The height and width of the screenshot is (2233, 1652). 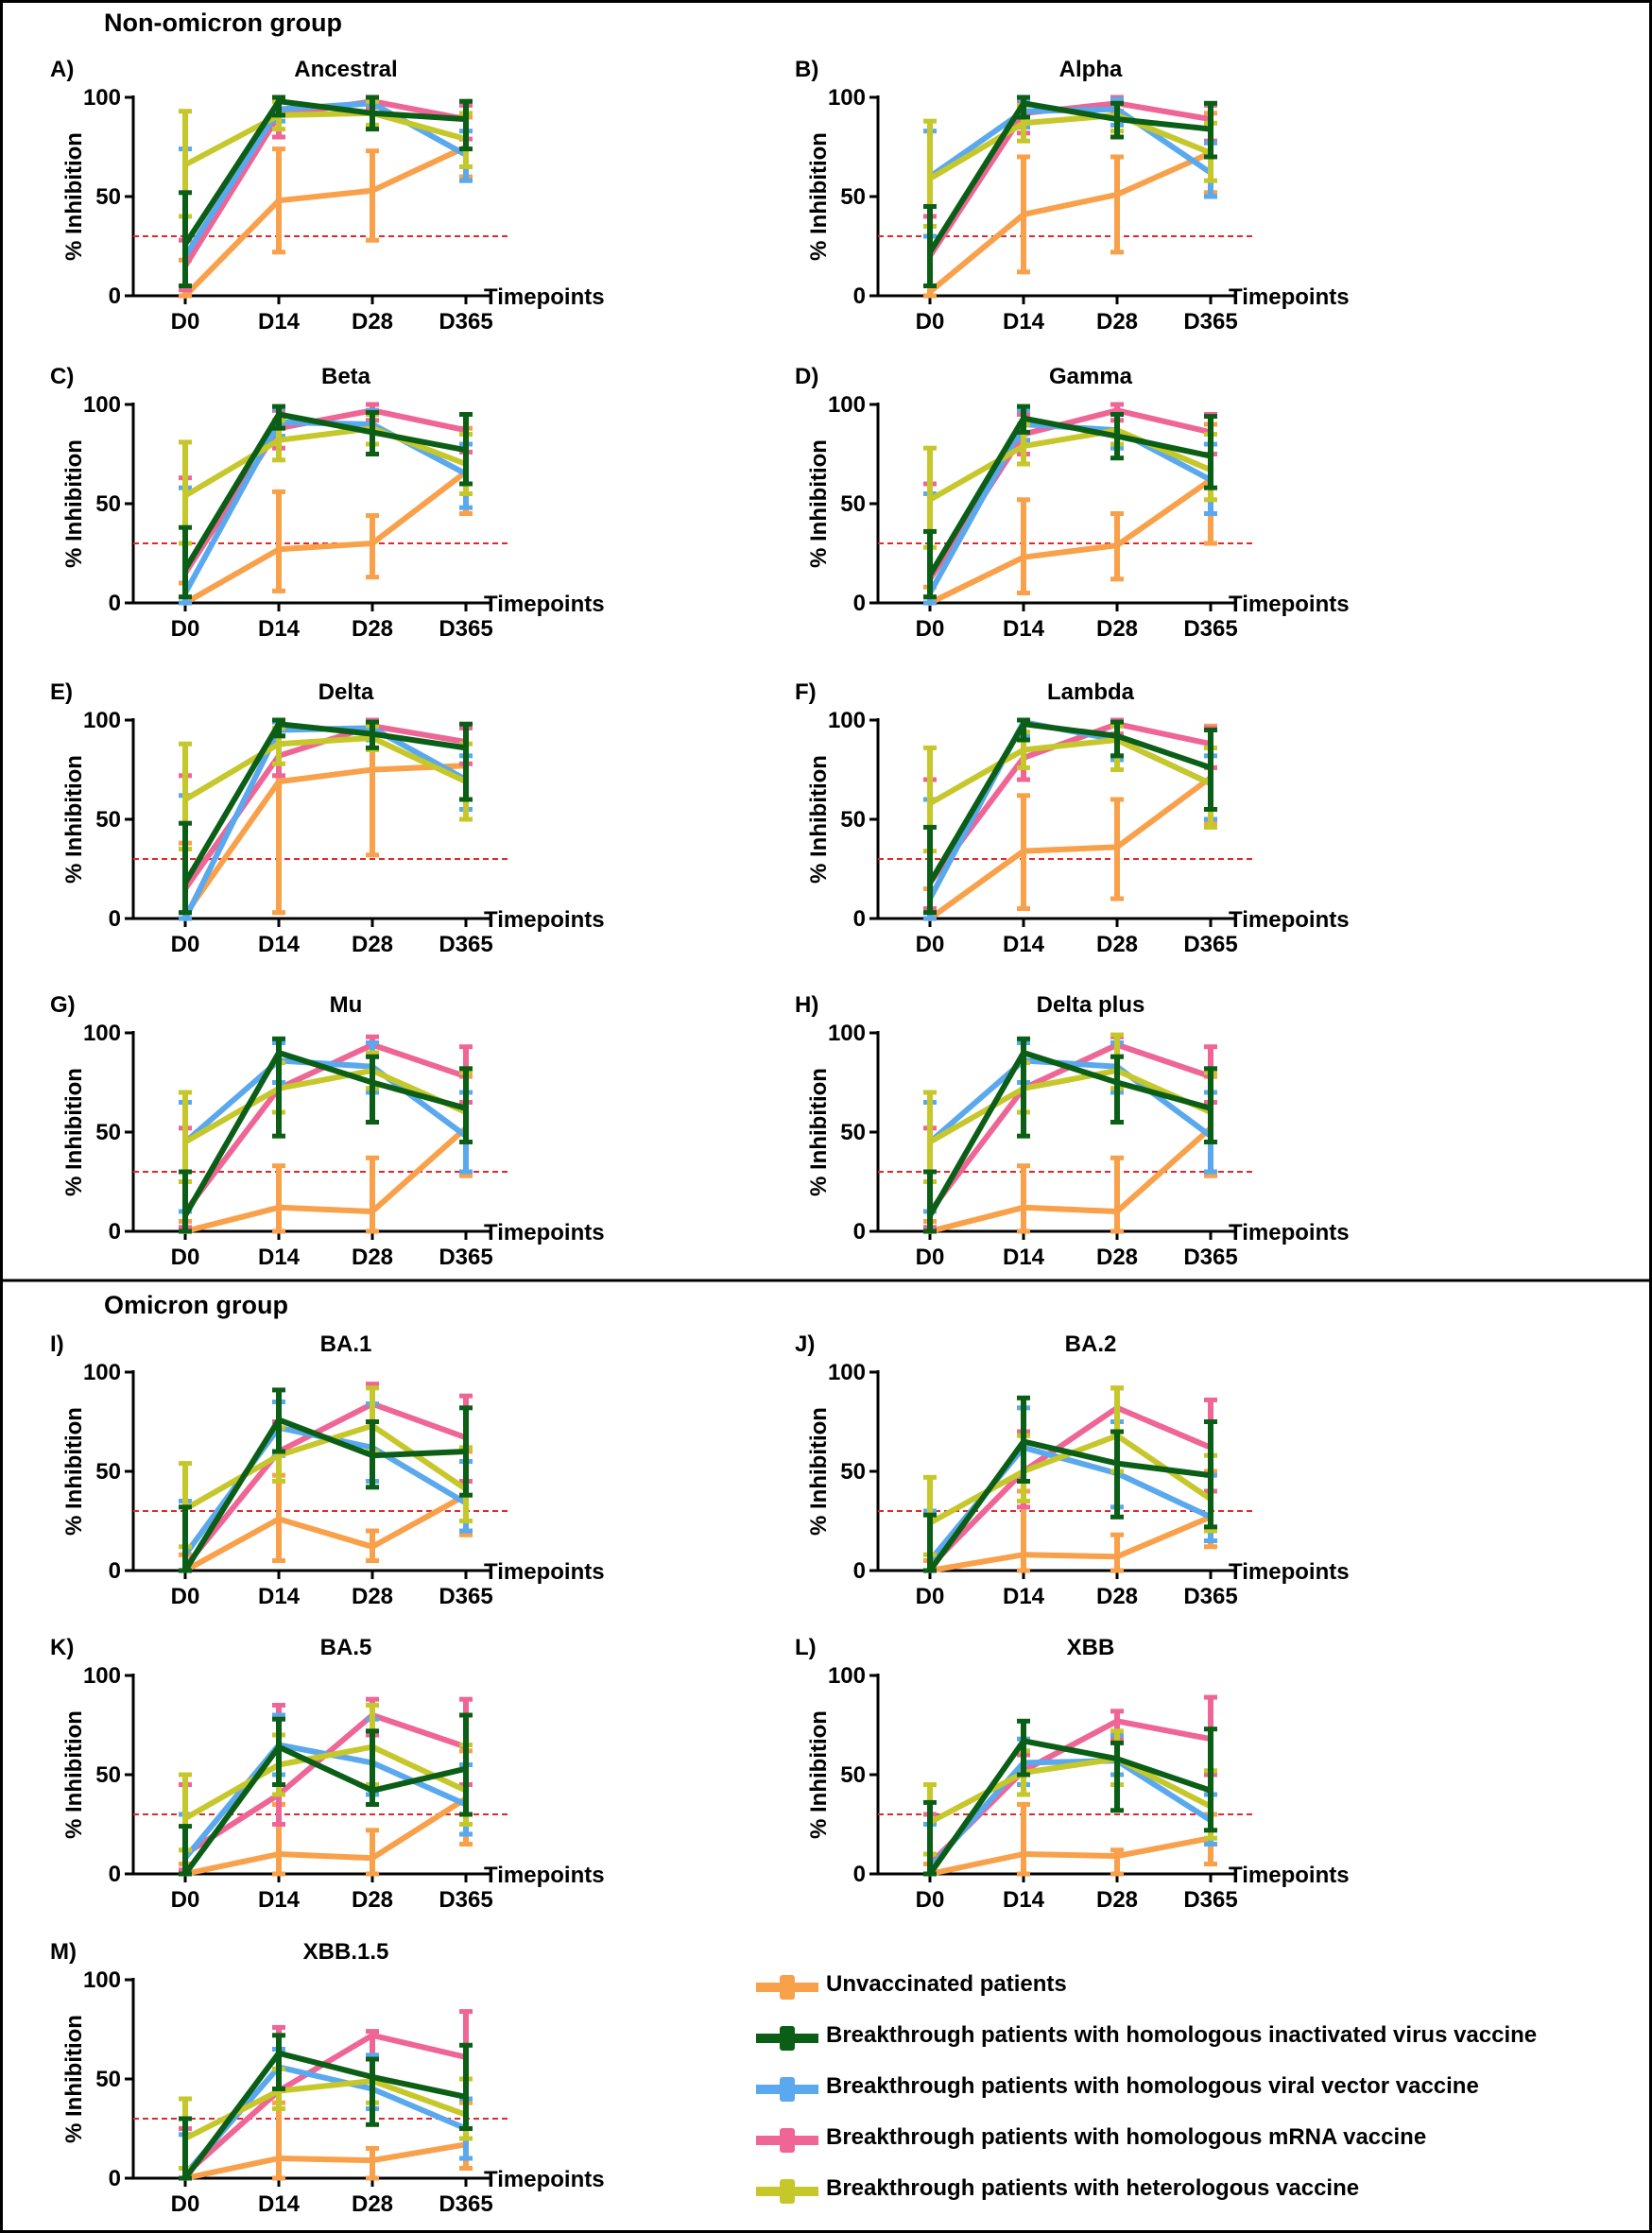 What do you see at coordinates (787, 1987) in the screenshot?
I see `legend-swatch-marker` at bounding box center [787, 1987].